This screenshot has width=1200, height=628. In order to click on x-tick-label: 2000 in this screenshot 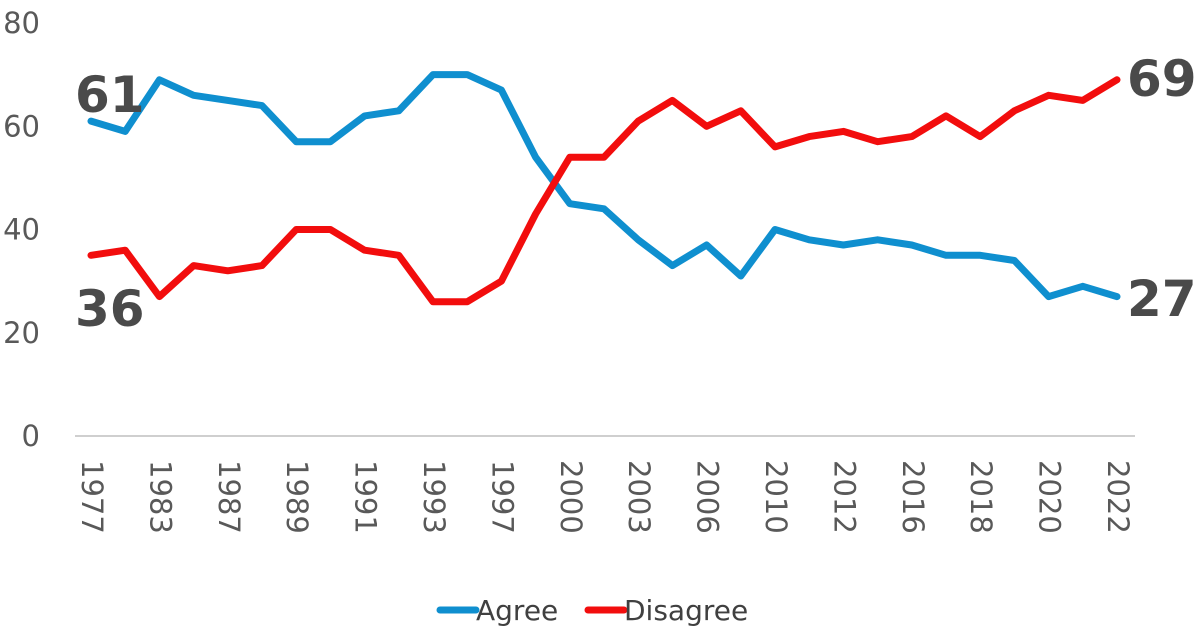, I will do `click(571, 497)`.